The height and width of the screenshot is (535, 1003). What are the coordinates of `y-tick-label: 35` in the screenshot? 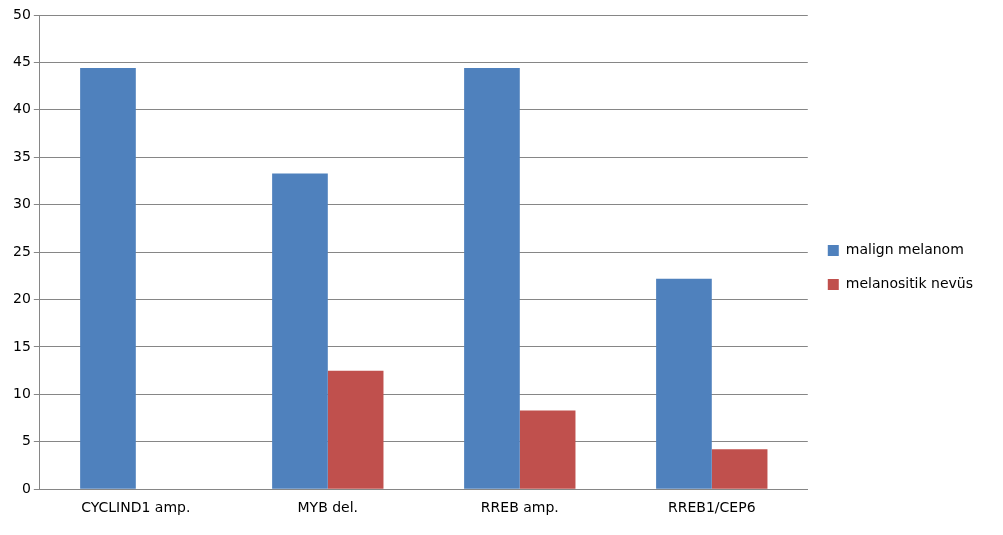 It's located at (21, 155).